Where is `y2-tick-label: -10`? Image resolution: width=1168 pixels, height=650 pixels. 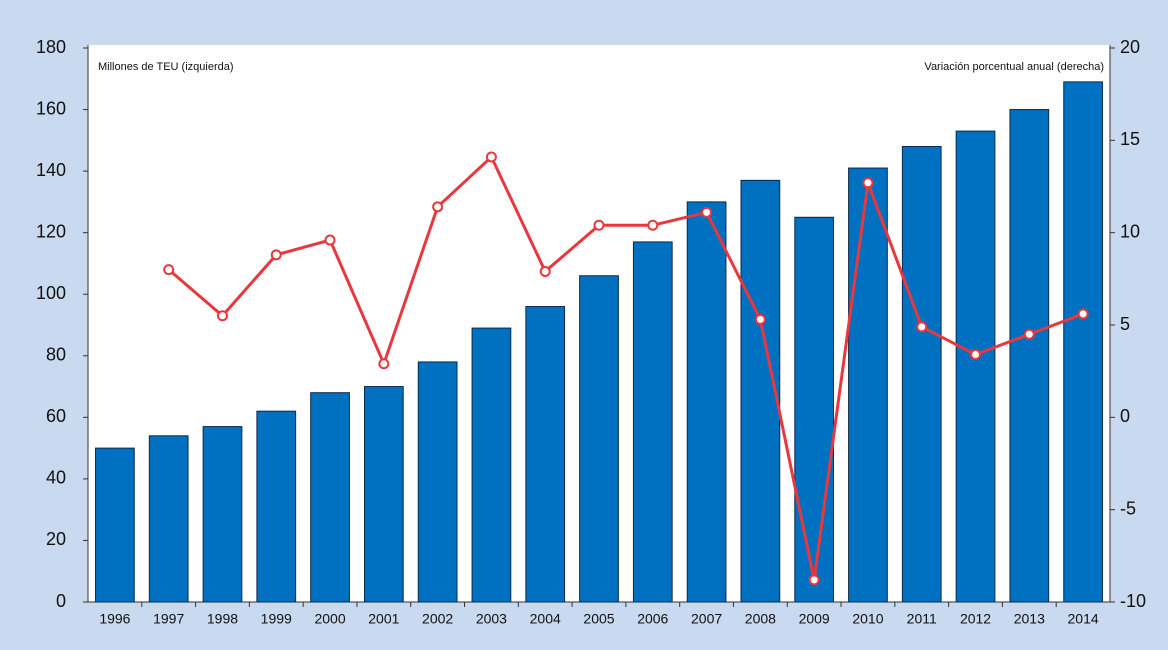
y2-tick-label: -10 is located at coordinates (1133, 601).